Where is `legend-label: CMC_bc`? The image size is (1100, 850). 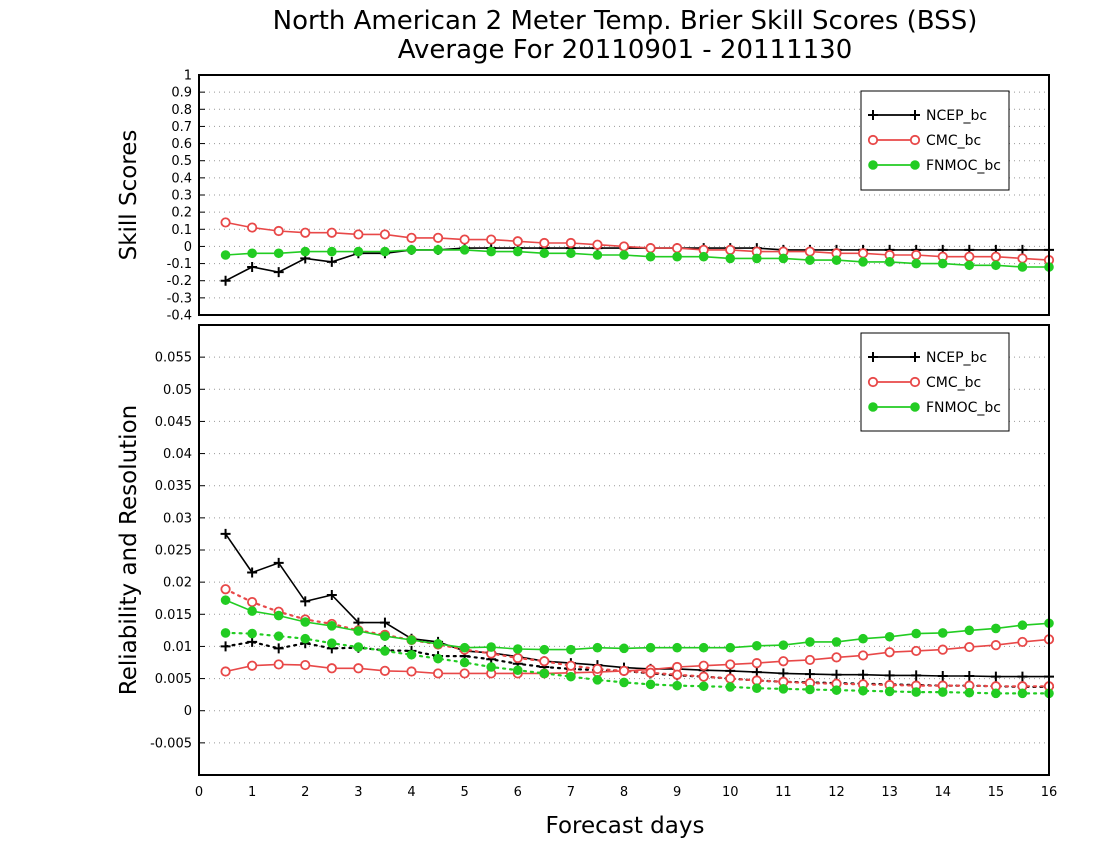 legend-label: CMC_bc is located at coordinates (953, 383).